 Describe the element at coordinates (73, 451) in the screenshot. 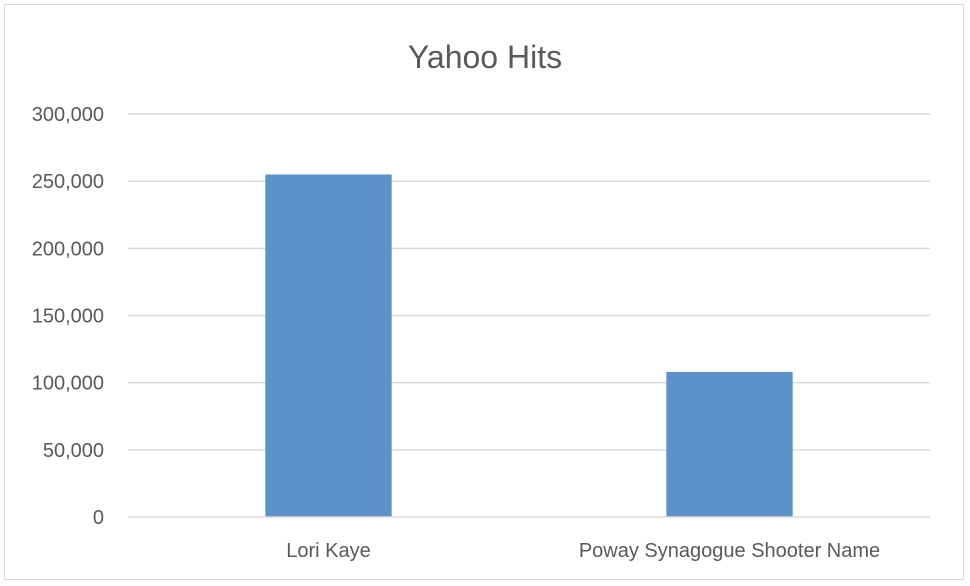

I see `y-tick-label: 50,000` at that location.